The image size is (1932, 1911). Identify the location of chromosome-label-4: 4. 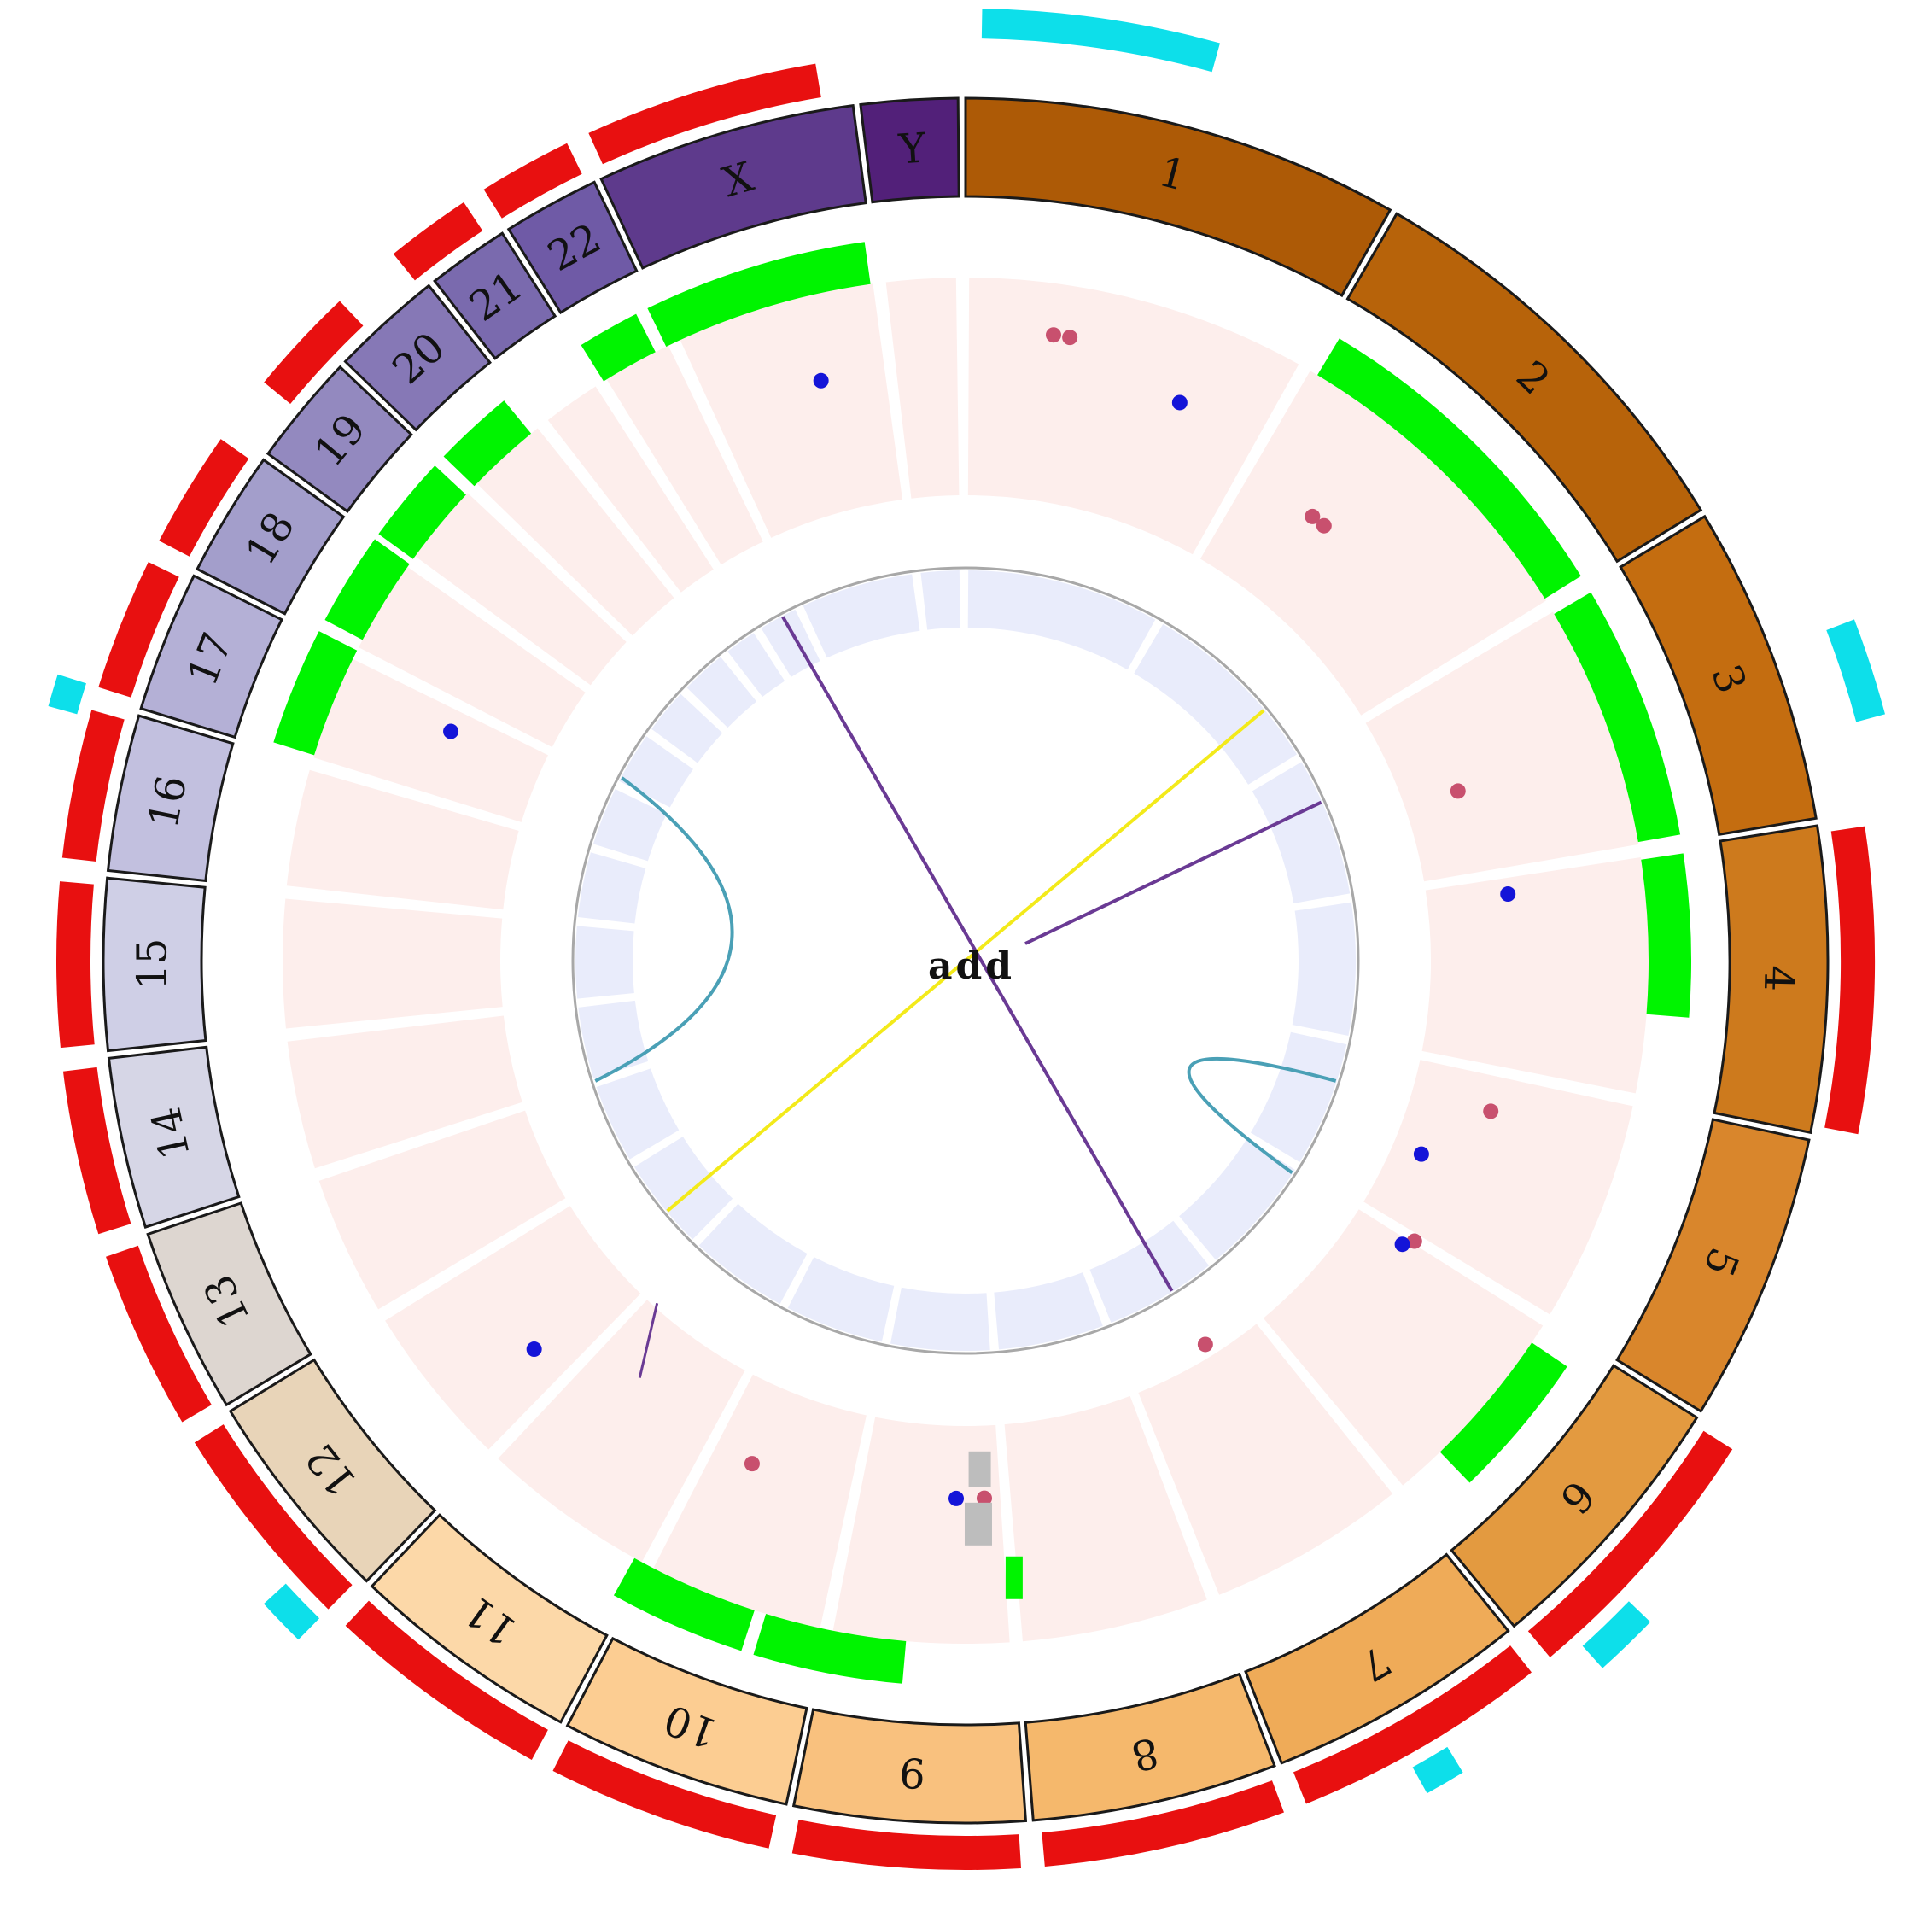
(1778, 978).